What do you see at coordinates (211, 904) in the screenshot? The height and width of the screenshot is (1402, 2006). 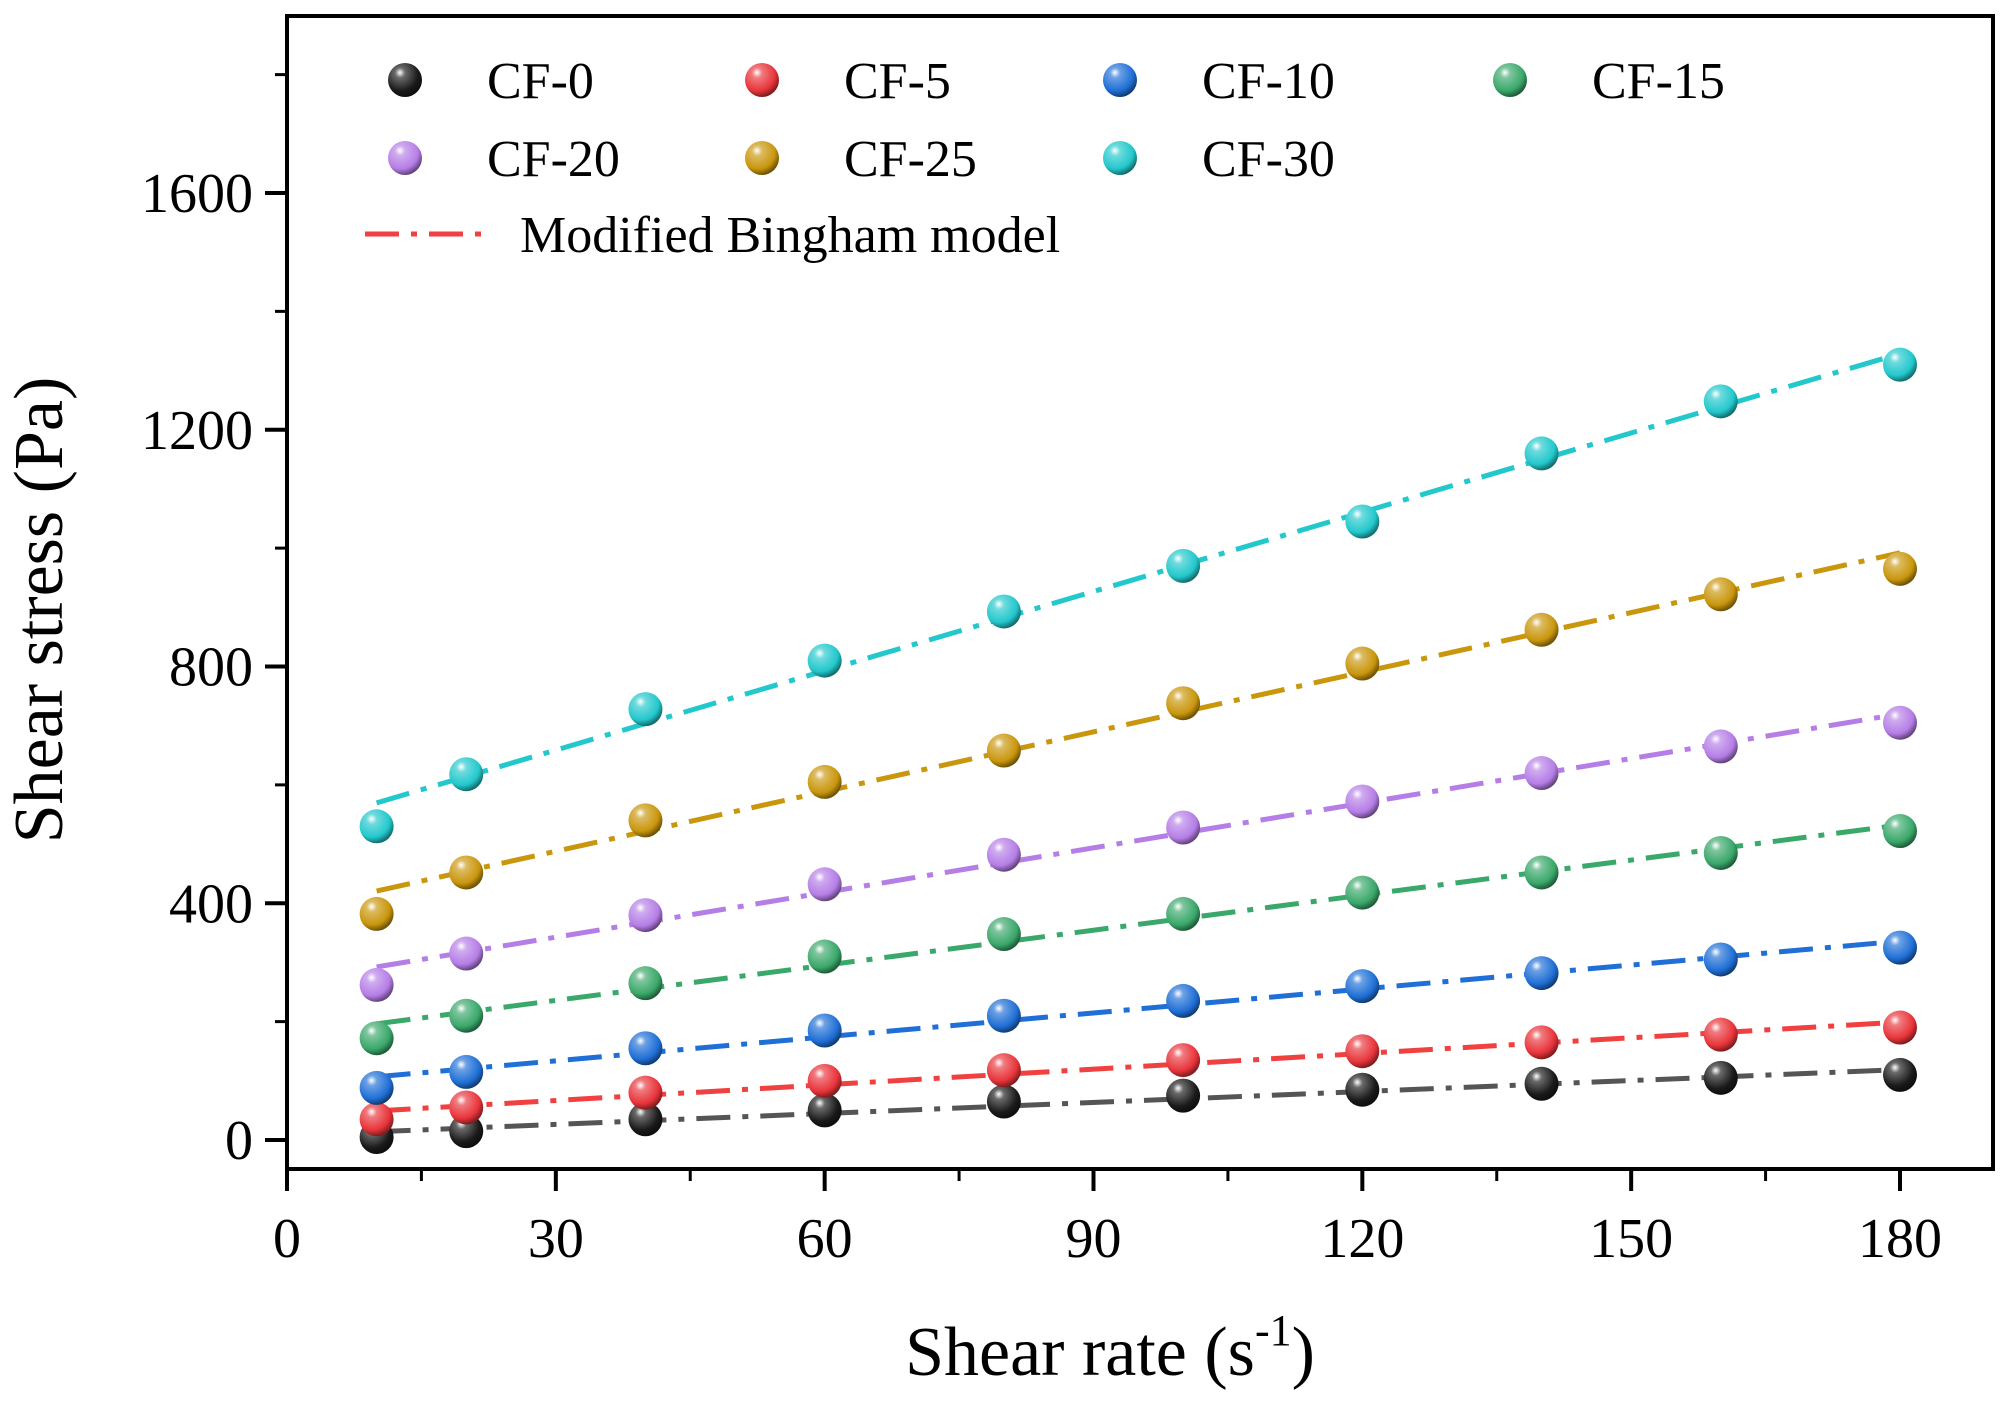 I see `y-tick-label: 400` at bounding box center [211, 904].